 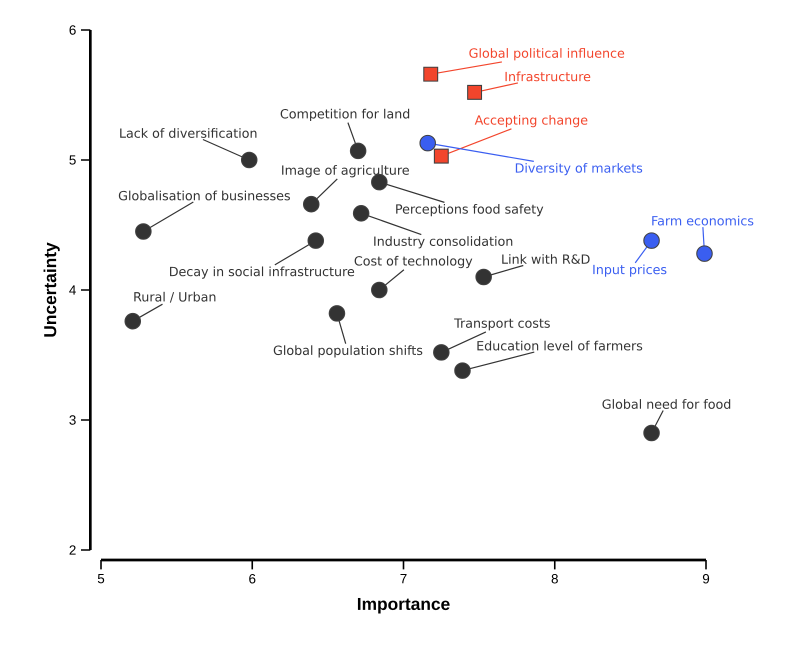 What do you see at coordinates (345, 115) in the screenshot?
I see `annotation: Competition for land` at bounding box center [345, 115].